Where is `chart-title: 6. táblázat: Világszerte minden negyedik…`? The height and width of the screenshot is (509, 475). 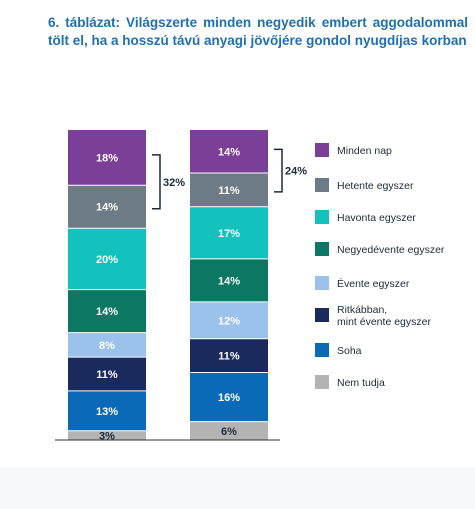 chart-title: 6. táblázat: Világszerte minden negyedik… is located at coordinates (258, 31).